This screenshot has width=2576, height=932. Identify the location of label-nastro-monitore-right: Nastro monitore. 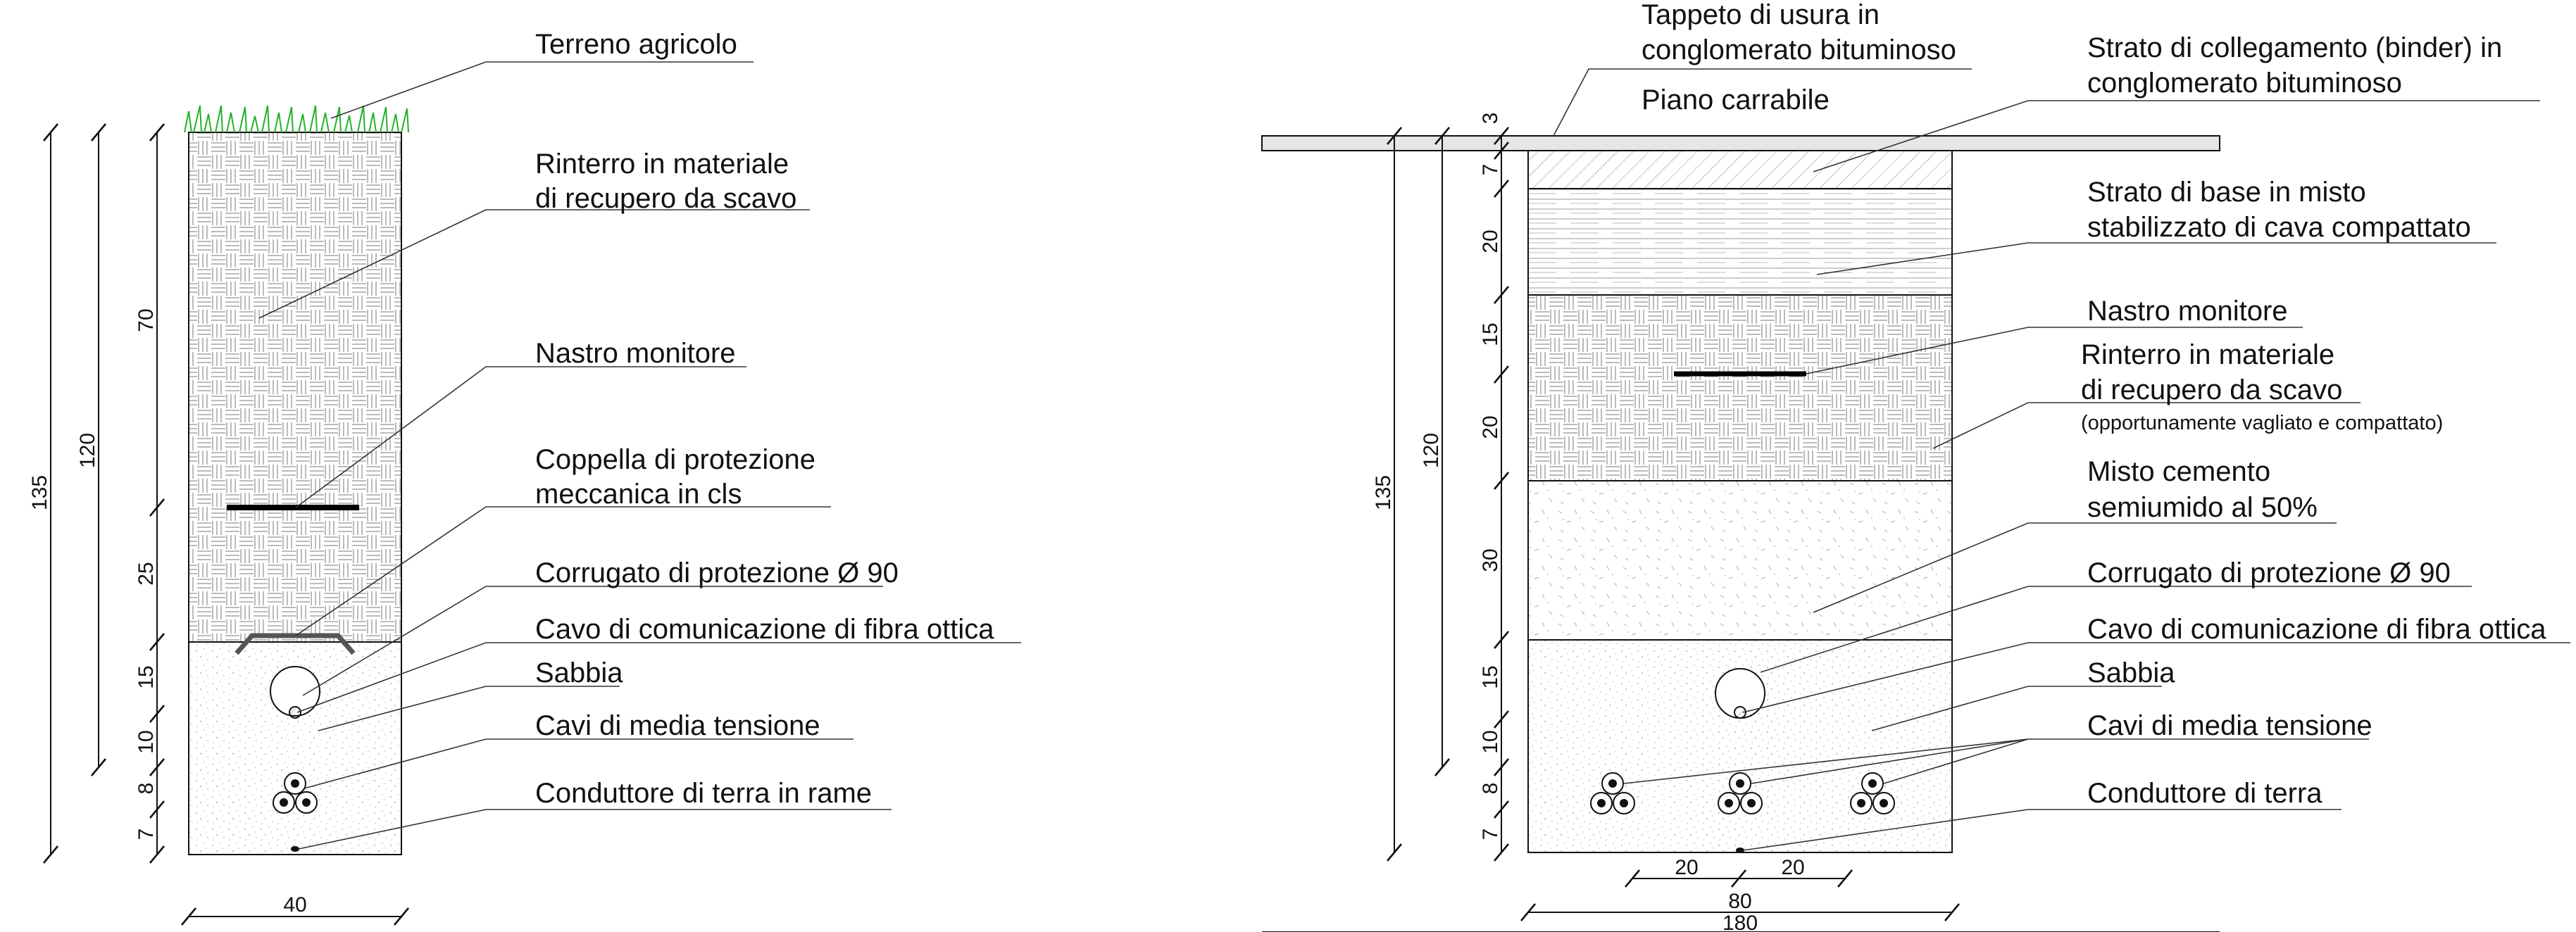
(2187, 312).